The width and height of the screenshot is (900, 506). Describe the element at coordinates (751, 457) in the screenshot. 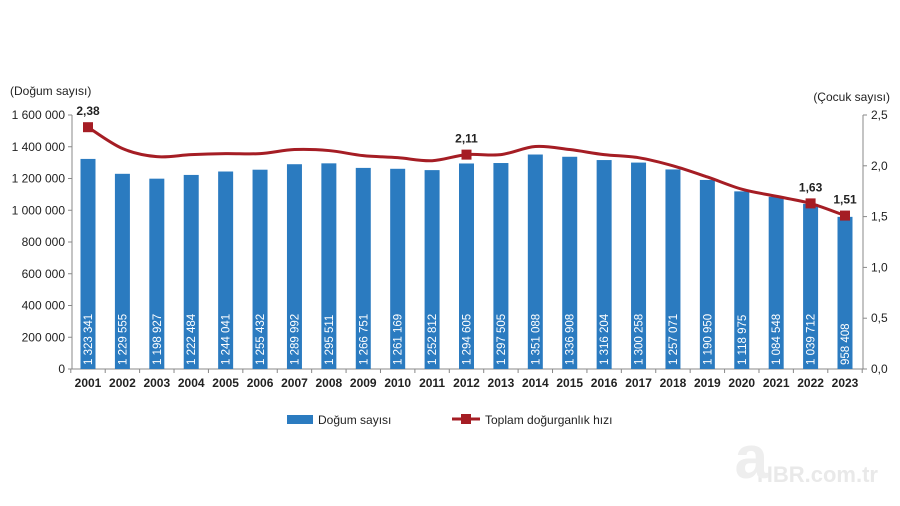

I see `watermark-logo: a` at that location.